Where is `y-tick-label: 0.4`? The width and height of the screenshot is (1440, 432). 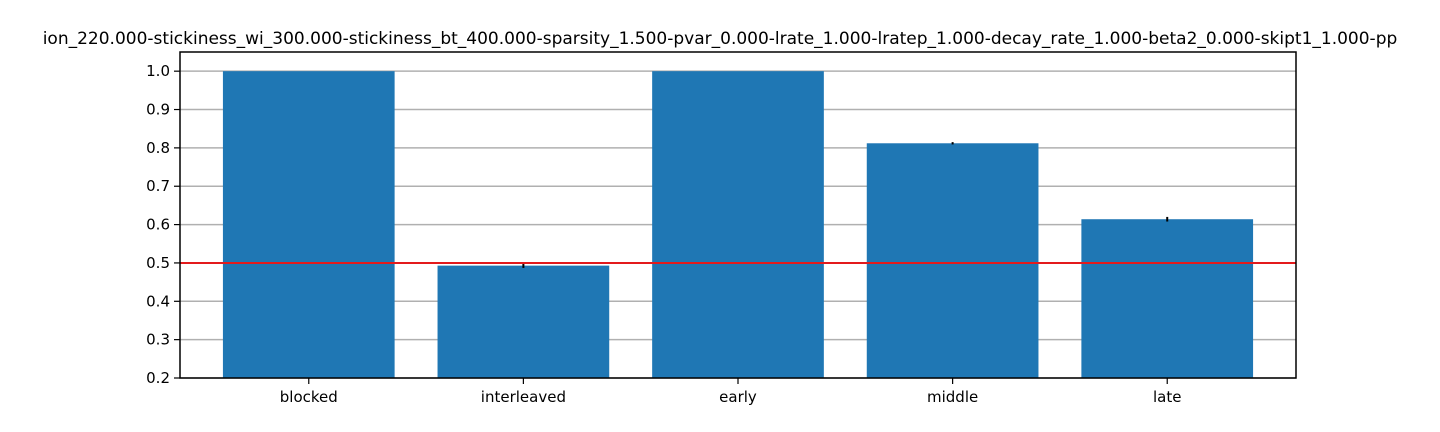 y-tick-label: 0.4 is located at coordinates (158, 301).